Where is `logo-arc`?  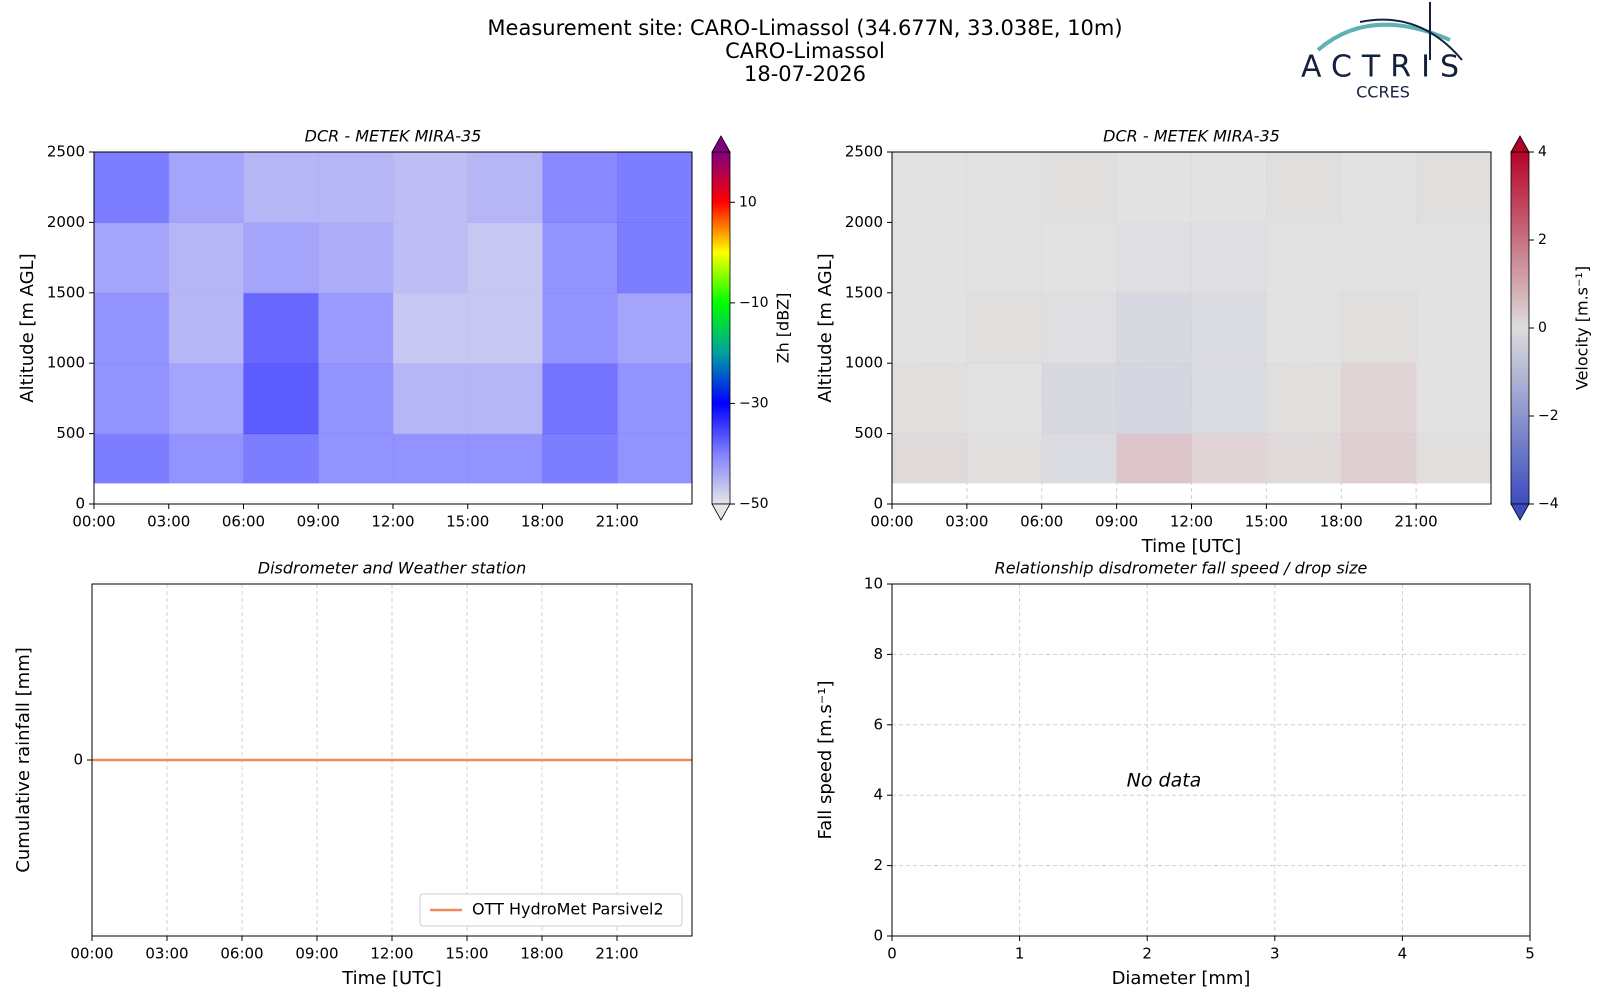
logo-arc is located at coordinates (1411, 39).